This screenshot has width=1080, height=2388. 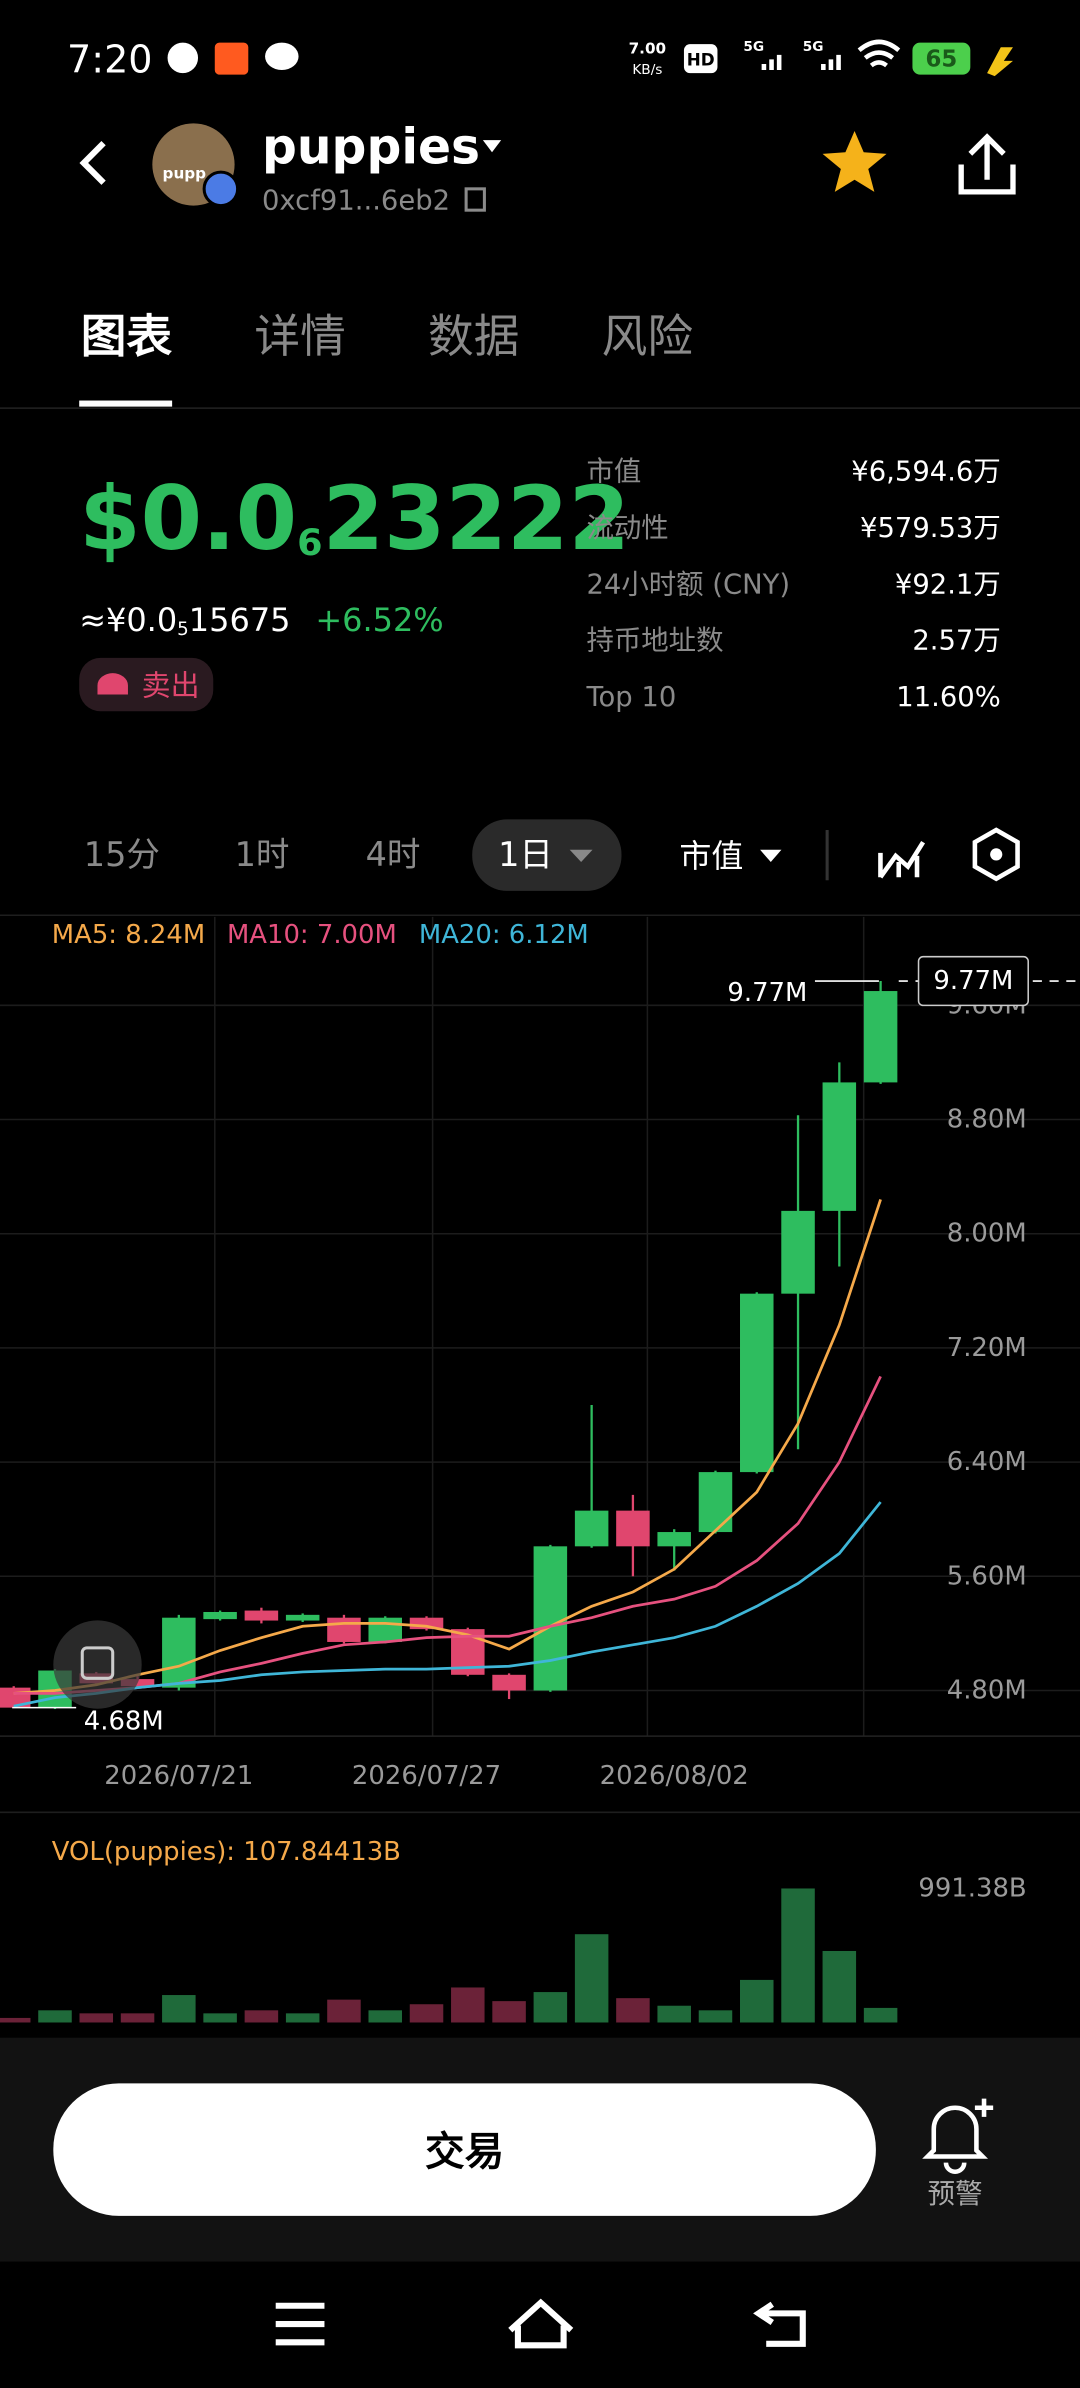 I want to click on token-dropdown, so click(x=492, y=146).